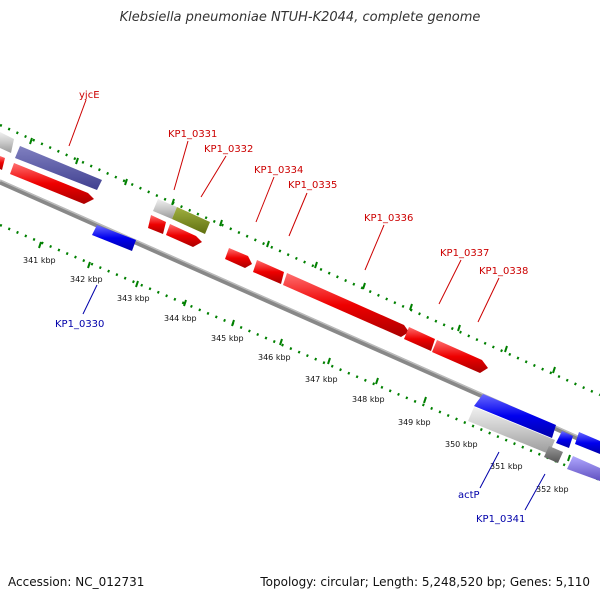 This screenshot has height=600, width=600. I want to click on kbp-label: 344 kbp, so click(180, 318).